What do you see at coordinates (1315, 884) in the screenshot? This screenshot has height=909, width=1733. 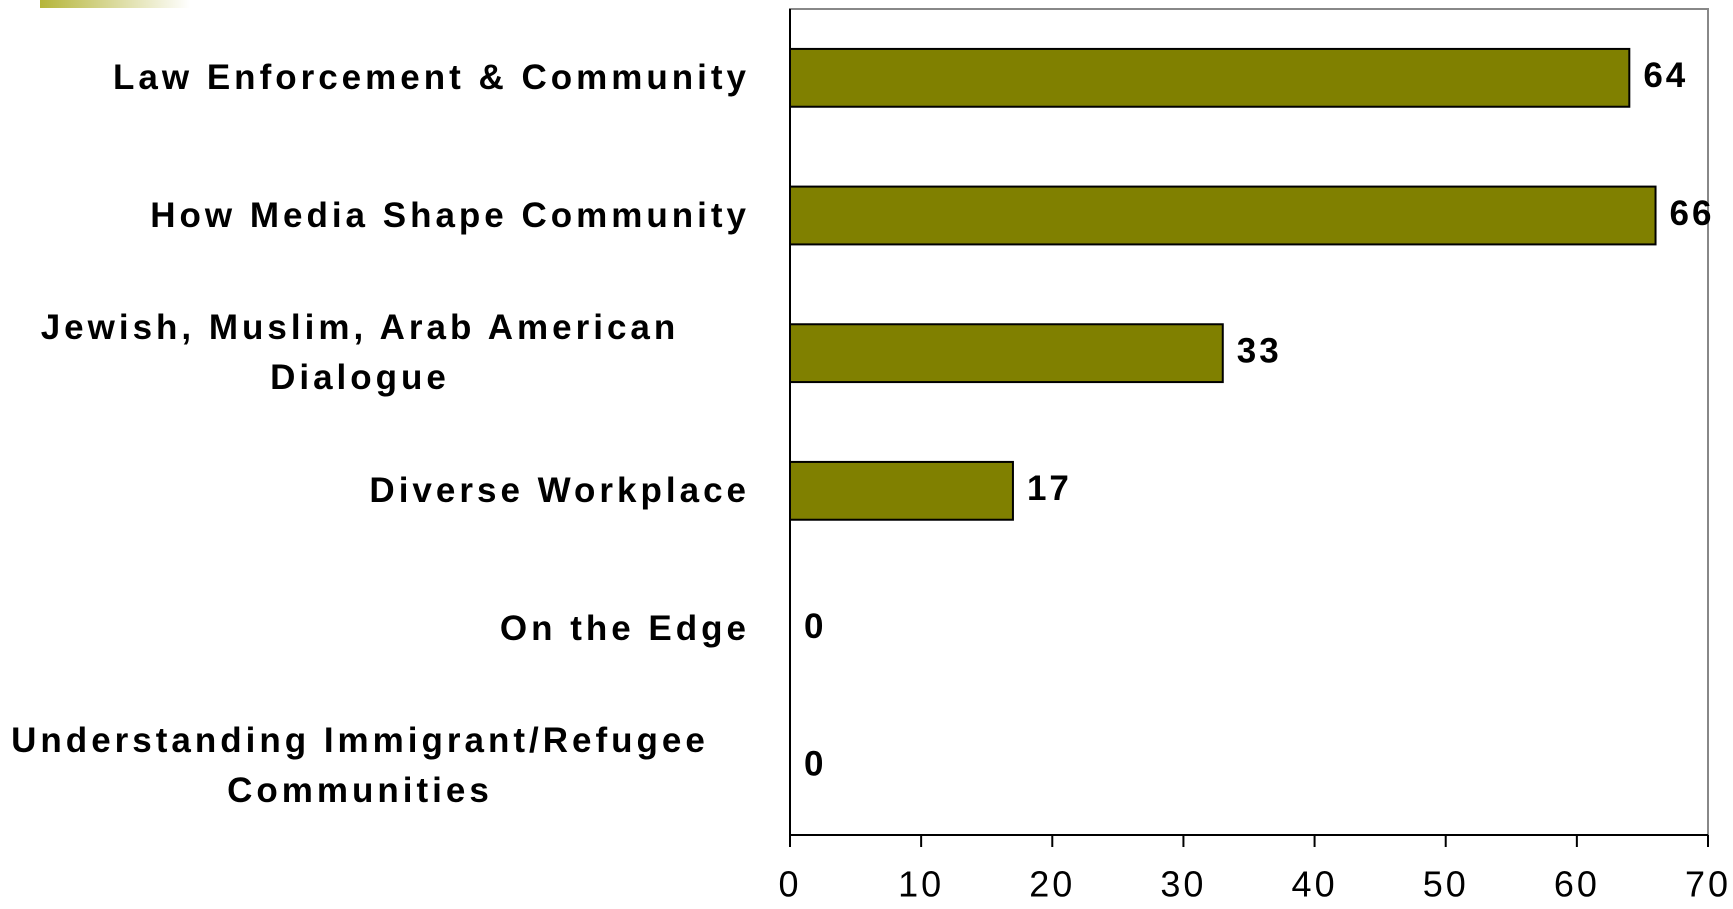 I see `x-tick-label: 40` at bounding box center [1315, 884].